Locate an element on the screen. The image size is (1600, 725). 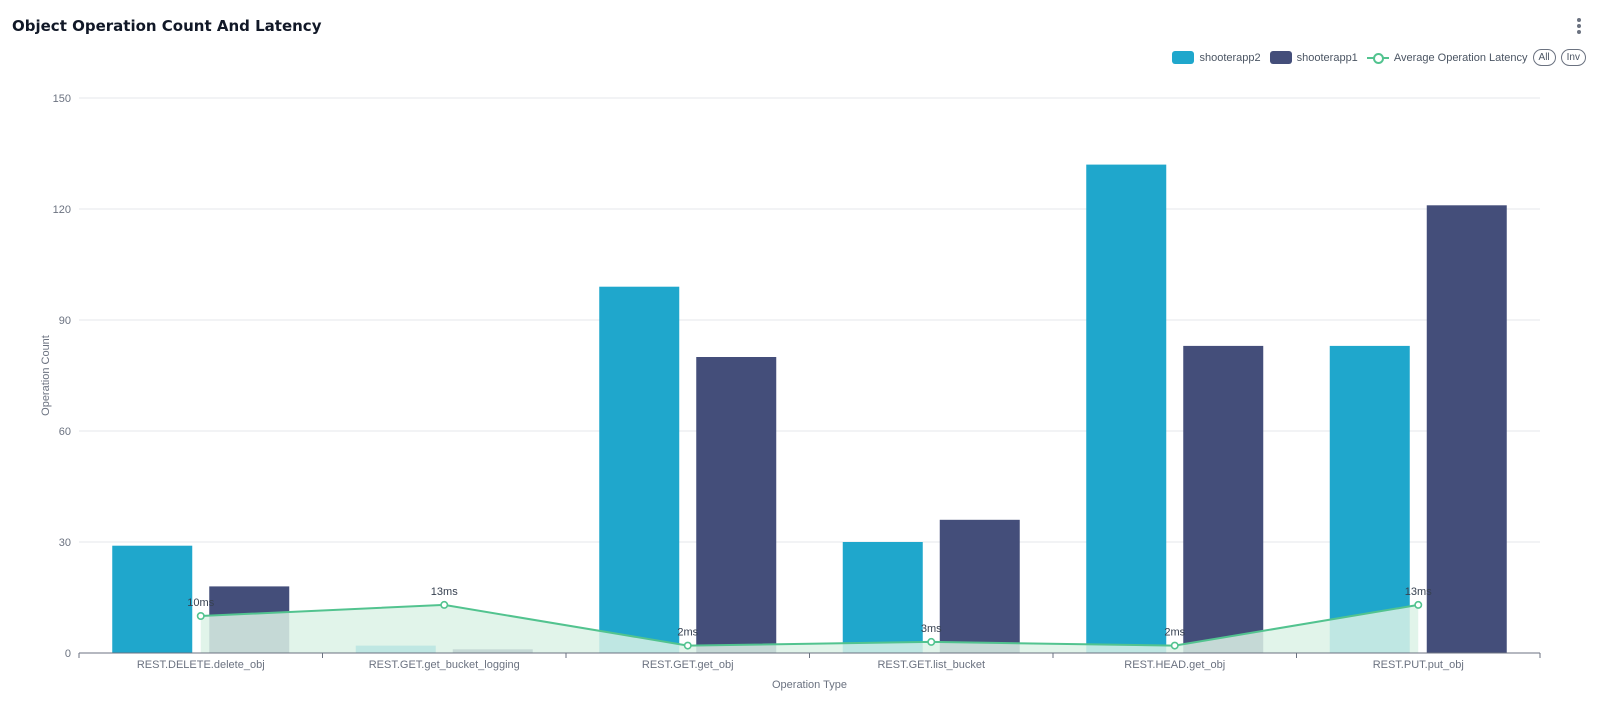
latency-data-label: 3ms is located at coordinates (931, 629).